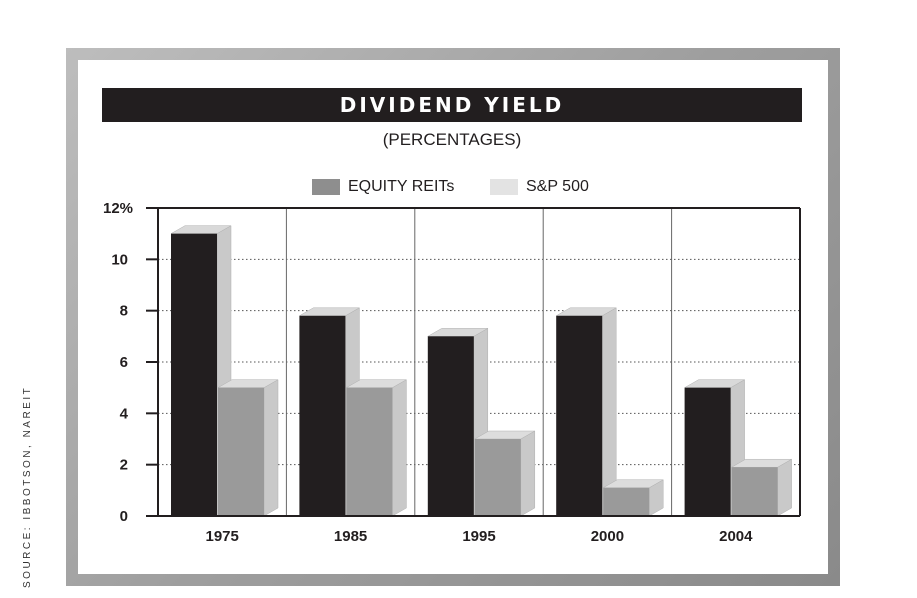 The width and height of the screenshot is (917, 598). I want to click on legend-item-sp500: S&P 500, so click(539, 187).